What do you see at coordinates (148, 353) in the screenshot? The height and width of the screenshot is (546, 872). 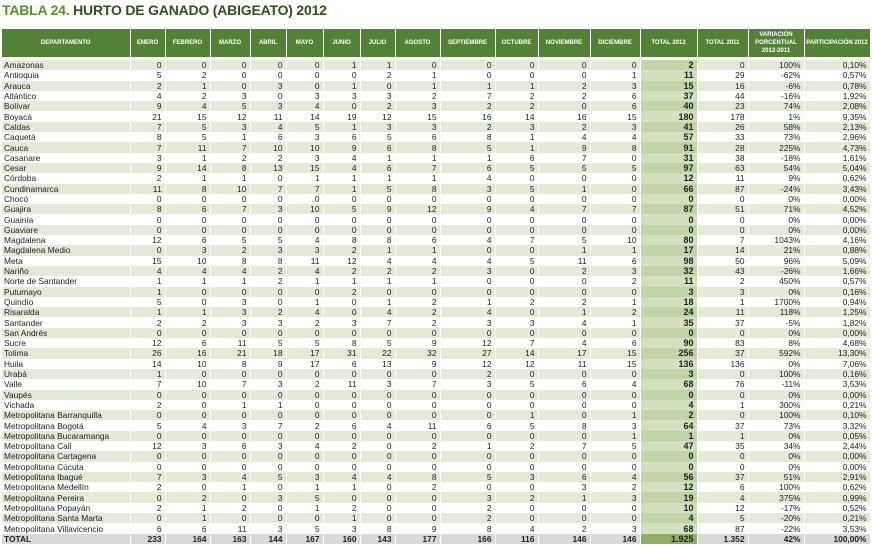 I see `value-cell: 26` at bounding box center [148, 353].